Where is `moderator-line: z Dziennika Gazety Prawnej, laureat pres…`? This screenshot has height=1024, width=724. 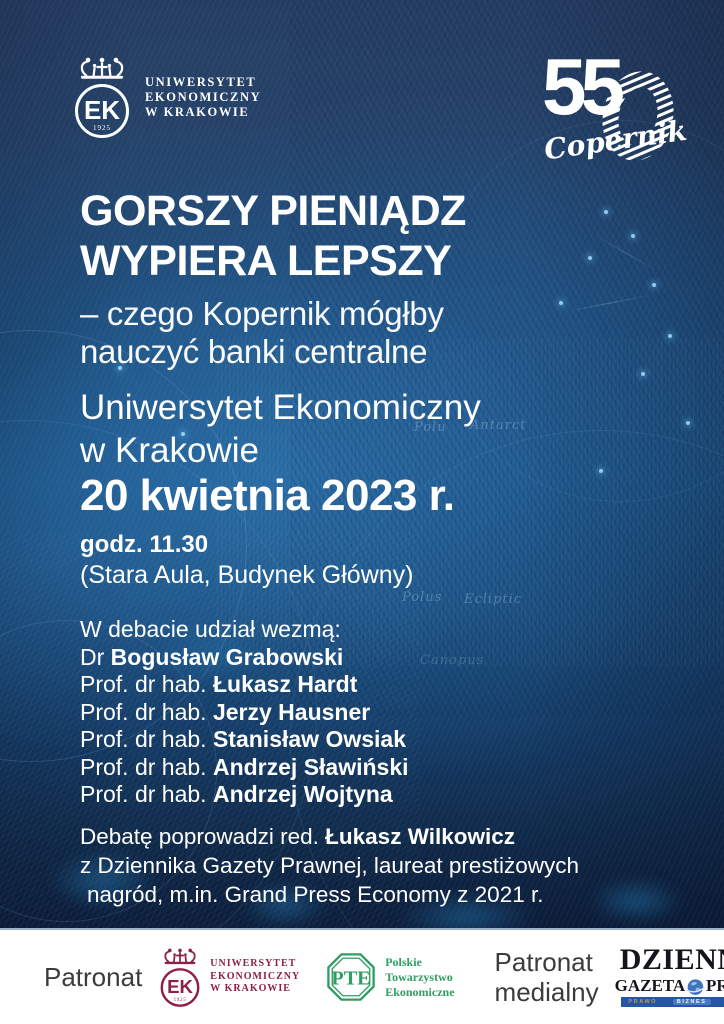
moderator-line: z Dziennika Gazety Prawnej, laureat pres… is located at coordinates (329, 865).